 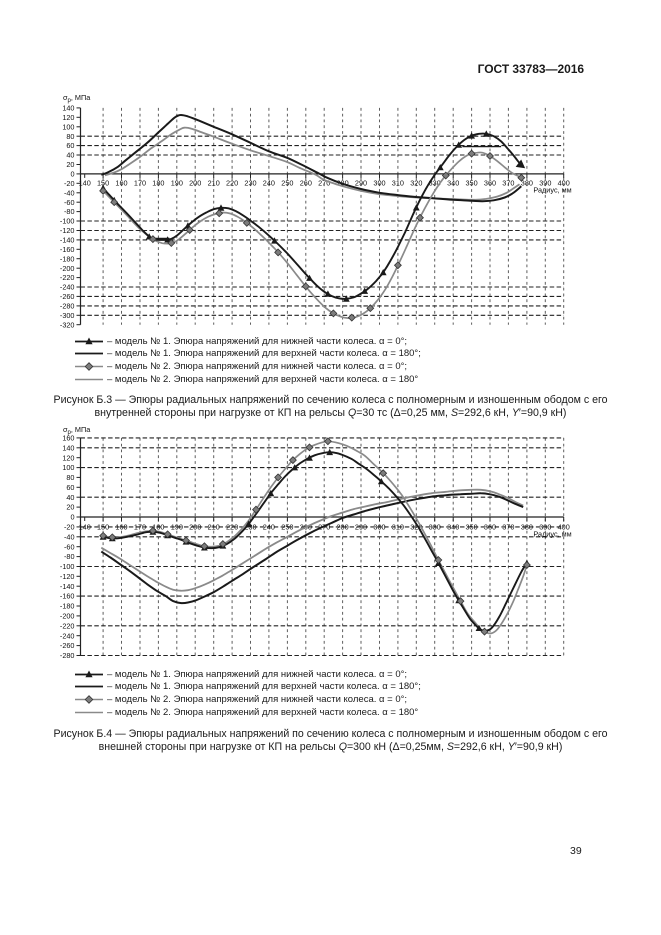 I want to click on svg-text: 260, so click(x=306, y=182).